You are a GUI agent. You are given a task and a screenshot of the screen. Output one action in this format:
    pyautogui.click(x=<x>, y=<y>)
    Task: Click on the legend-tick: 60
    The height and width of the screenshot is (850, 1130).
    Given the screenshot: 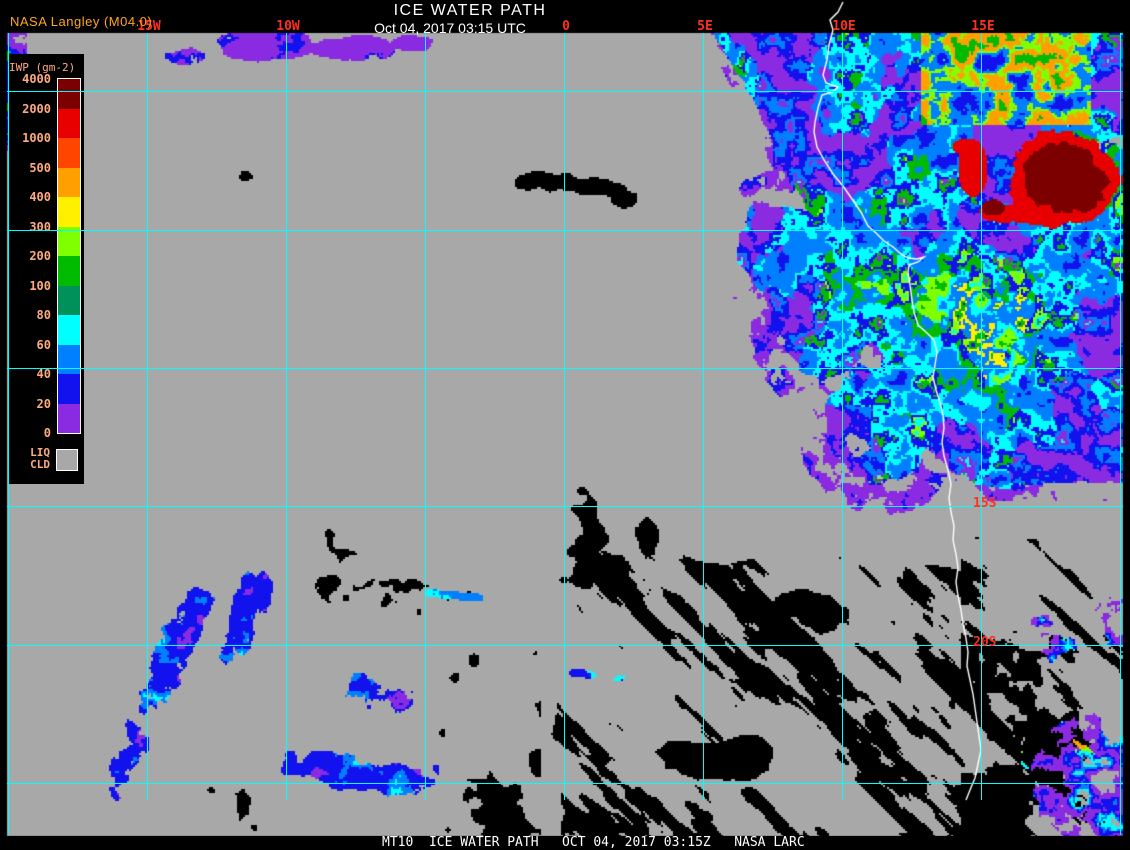 What is the action you would take?
    pyautogui.click(x=43, y=344)
    